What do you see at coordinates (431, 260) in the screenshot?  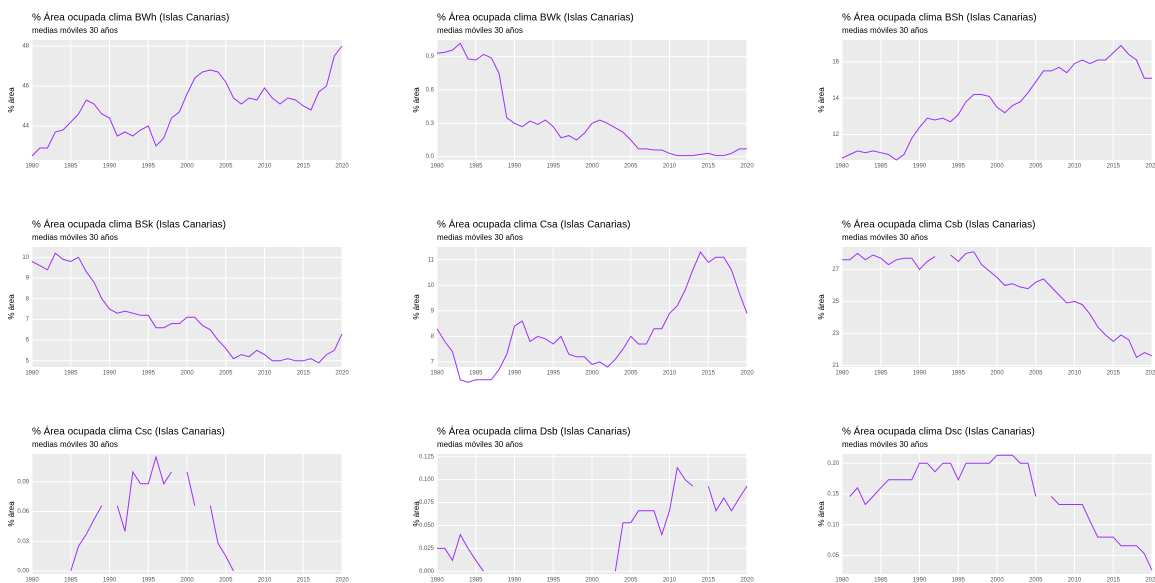 I see `y-tick-label: 11` at bounding box center [431, 260].